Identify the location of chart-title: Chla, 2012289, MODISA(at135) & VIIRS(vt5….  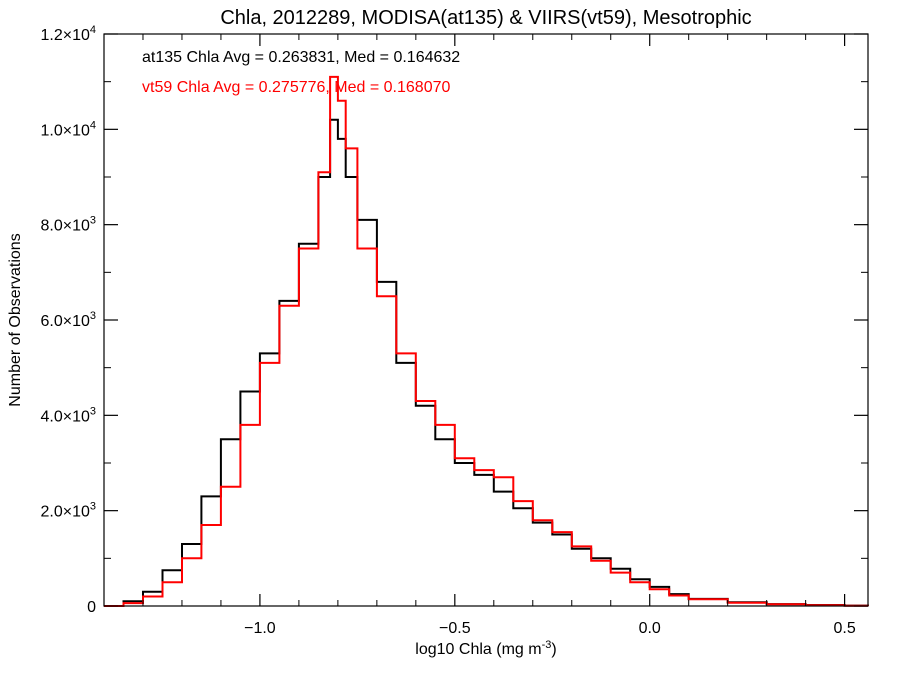
(485, 18).